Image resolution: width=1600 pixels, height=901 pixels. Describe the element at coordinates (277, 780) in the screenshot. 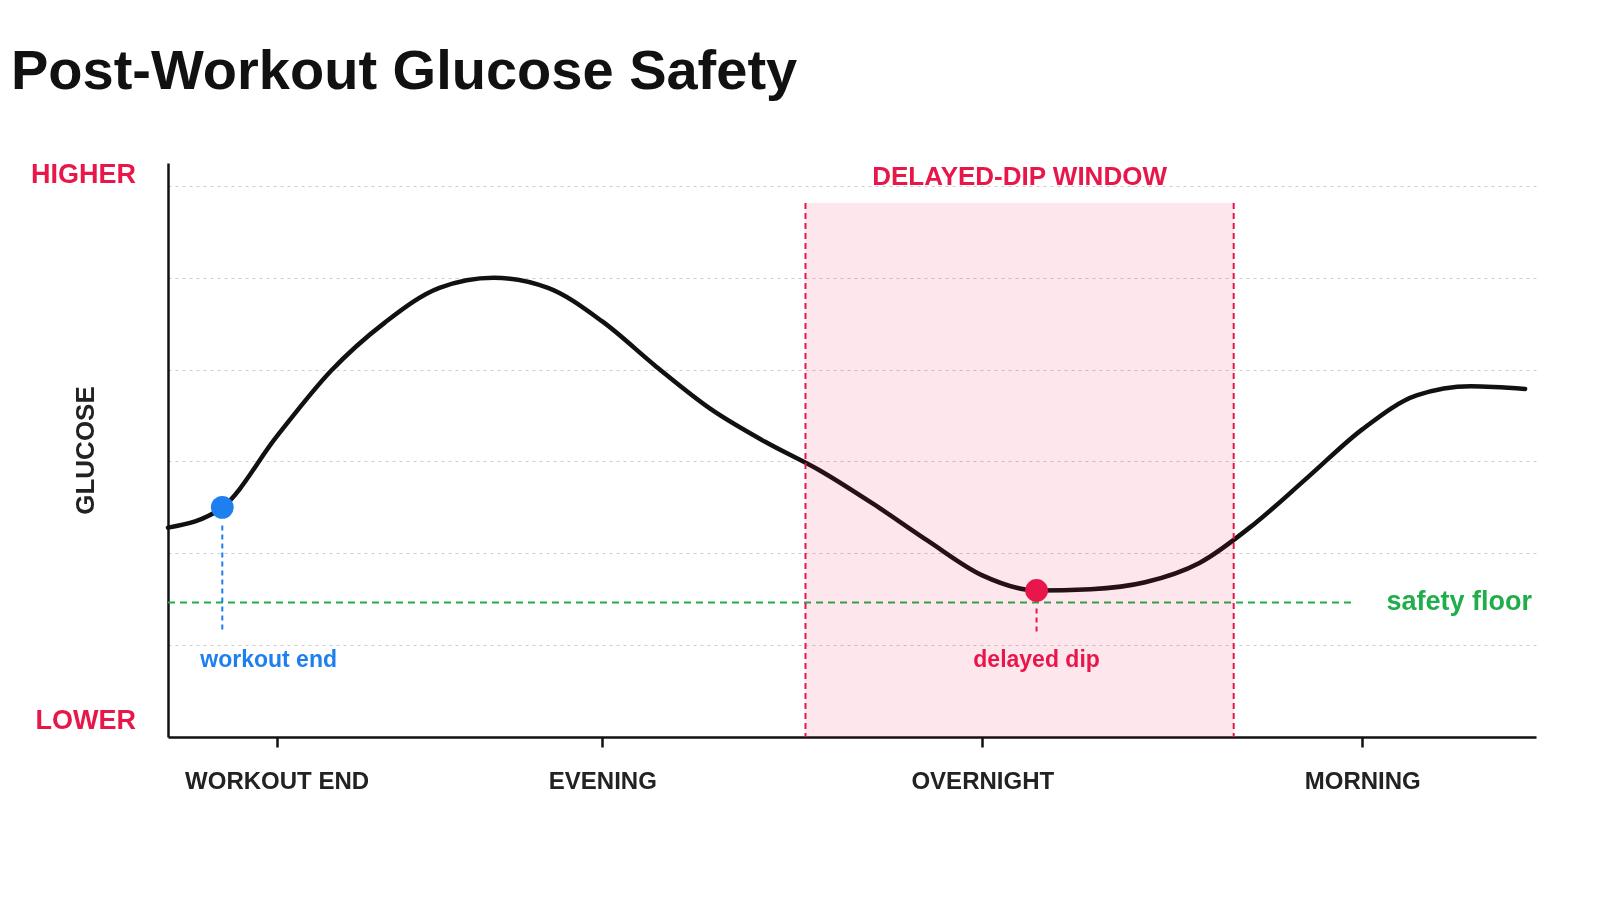

I see `x-tick-label: WORKOUT END` at that location.